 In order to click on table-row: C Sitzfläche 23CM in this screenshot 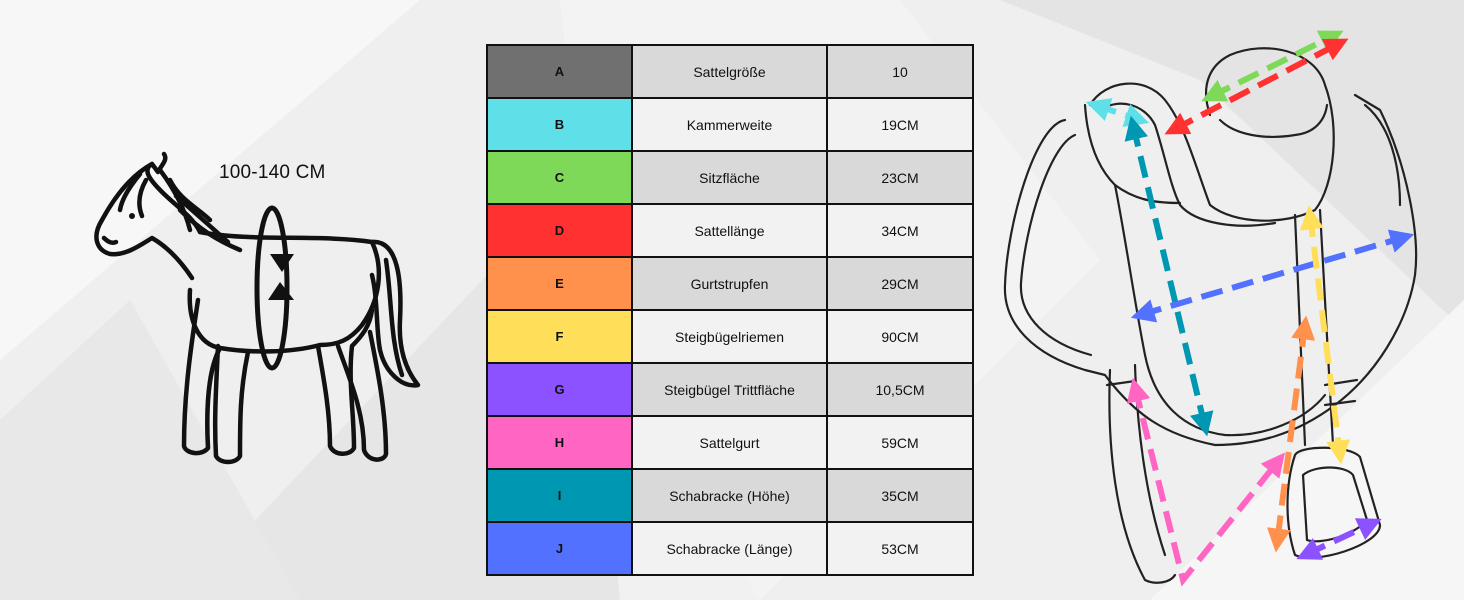, I will do `click(730, 177)`.